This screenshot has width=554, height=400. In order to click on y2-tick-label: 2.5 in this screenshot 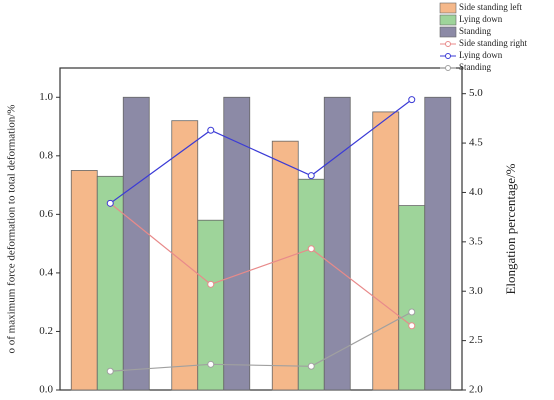, I will do `click(476, 340)`.